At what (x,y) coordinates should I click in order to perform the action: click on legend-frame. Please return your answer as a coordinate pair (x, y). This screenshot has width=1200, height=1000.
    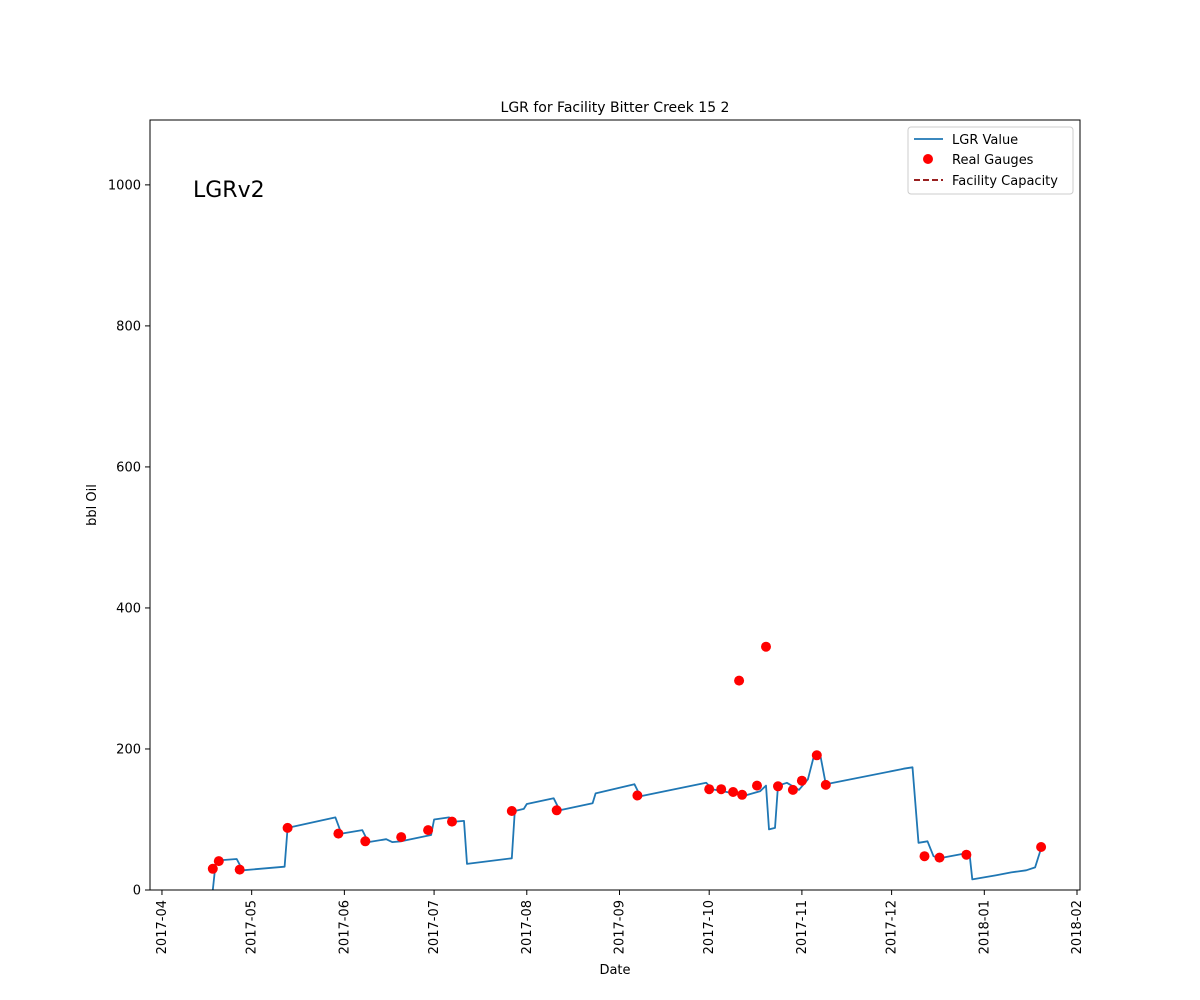
    Looking at the image, I should click on (990, 160).